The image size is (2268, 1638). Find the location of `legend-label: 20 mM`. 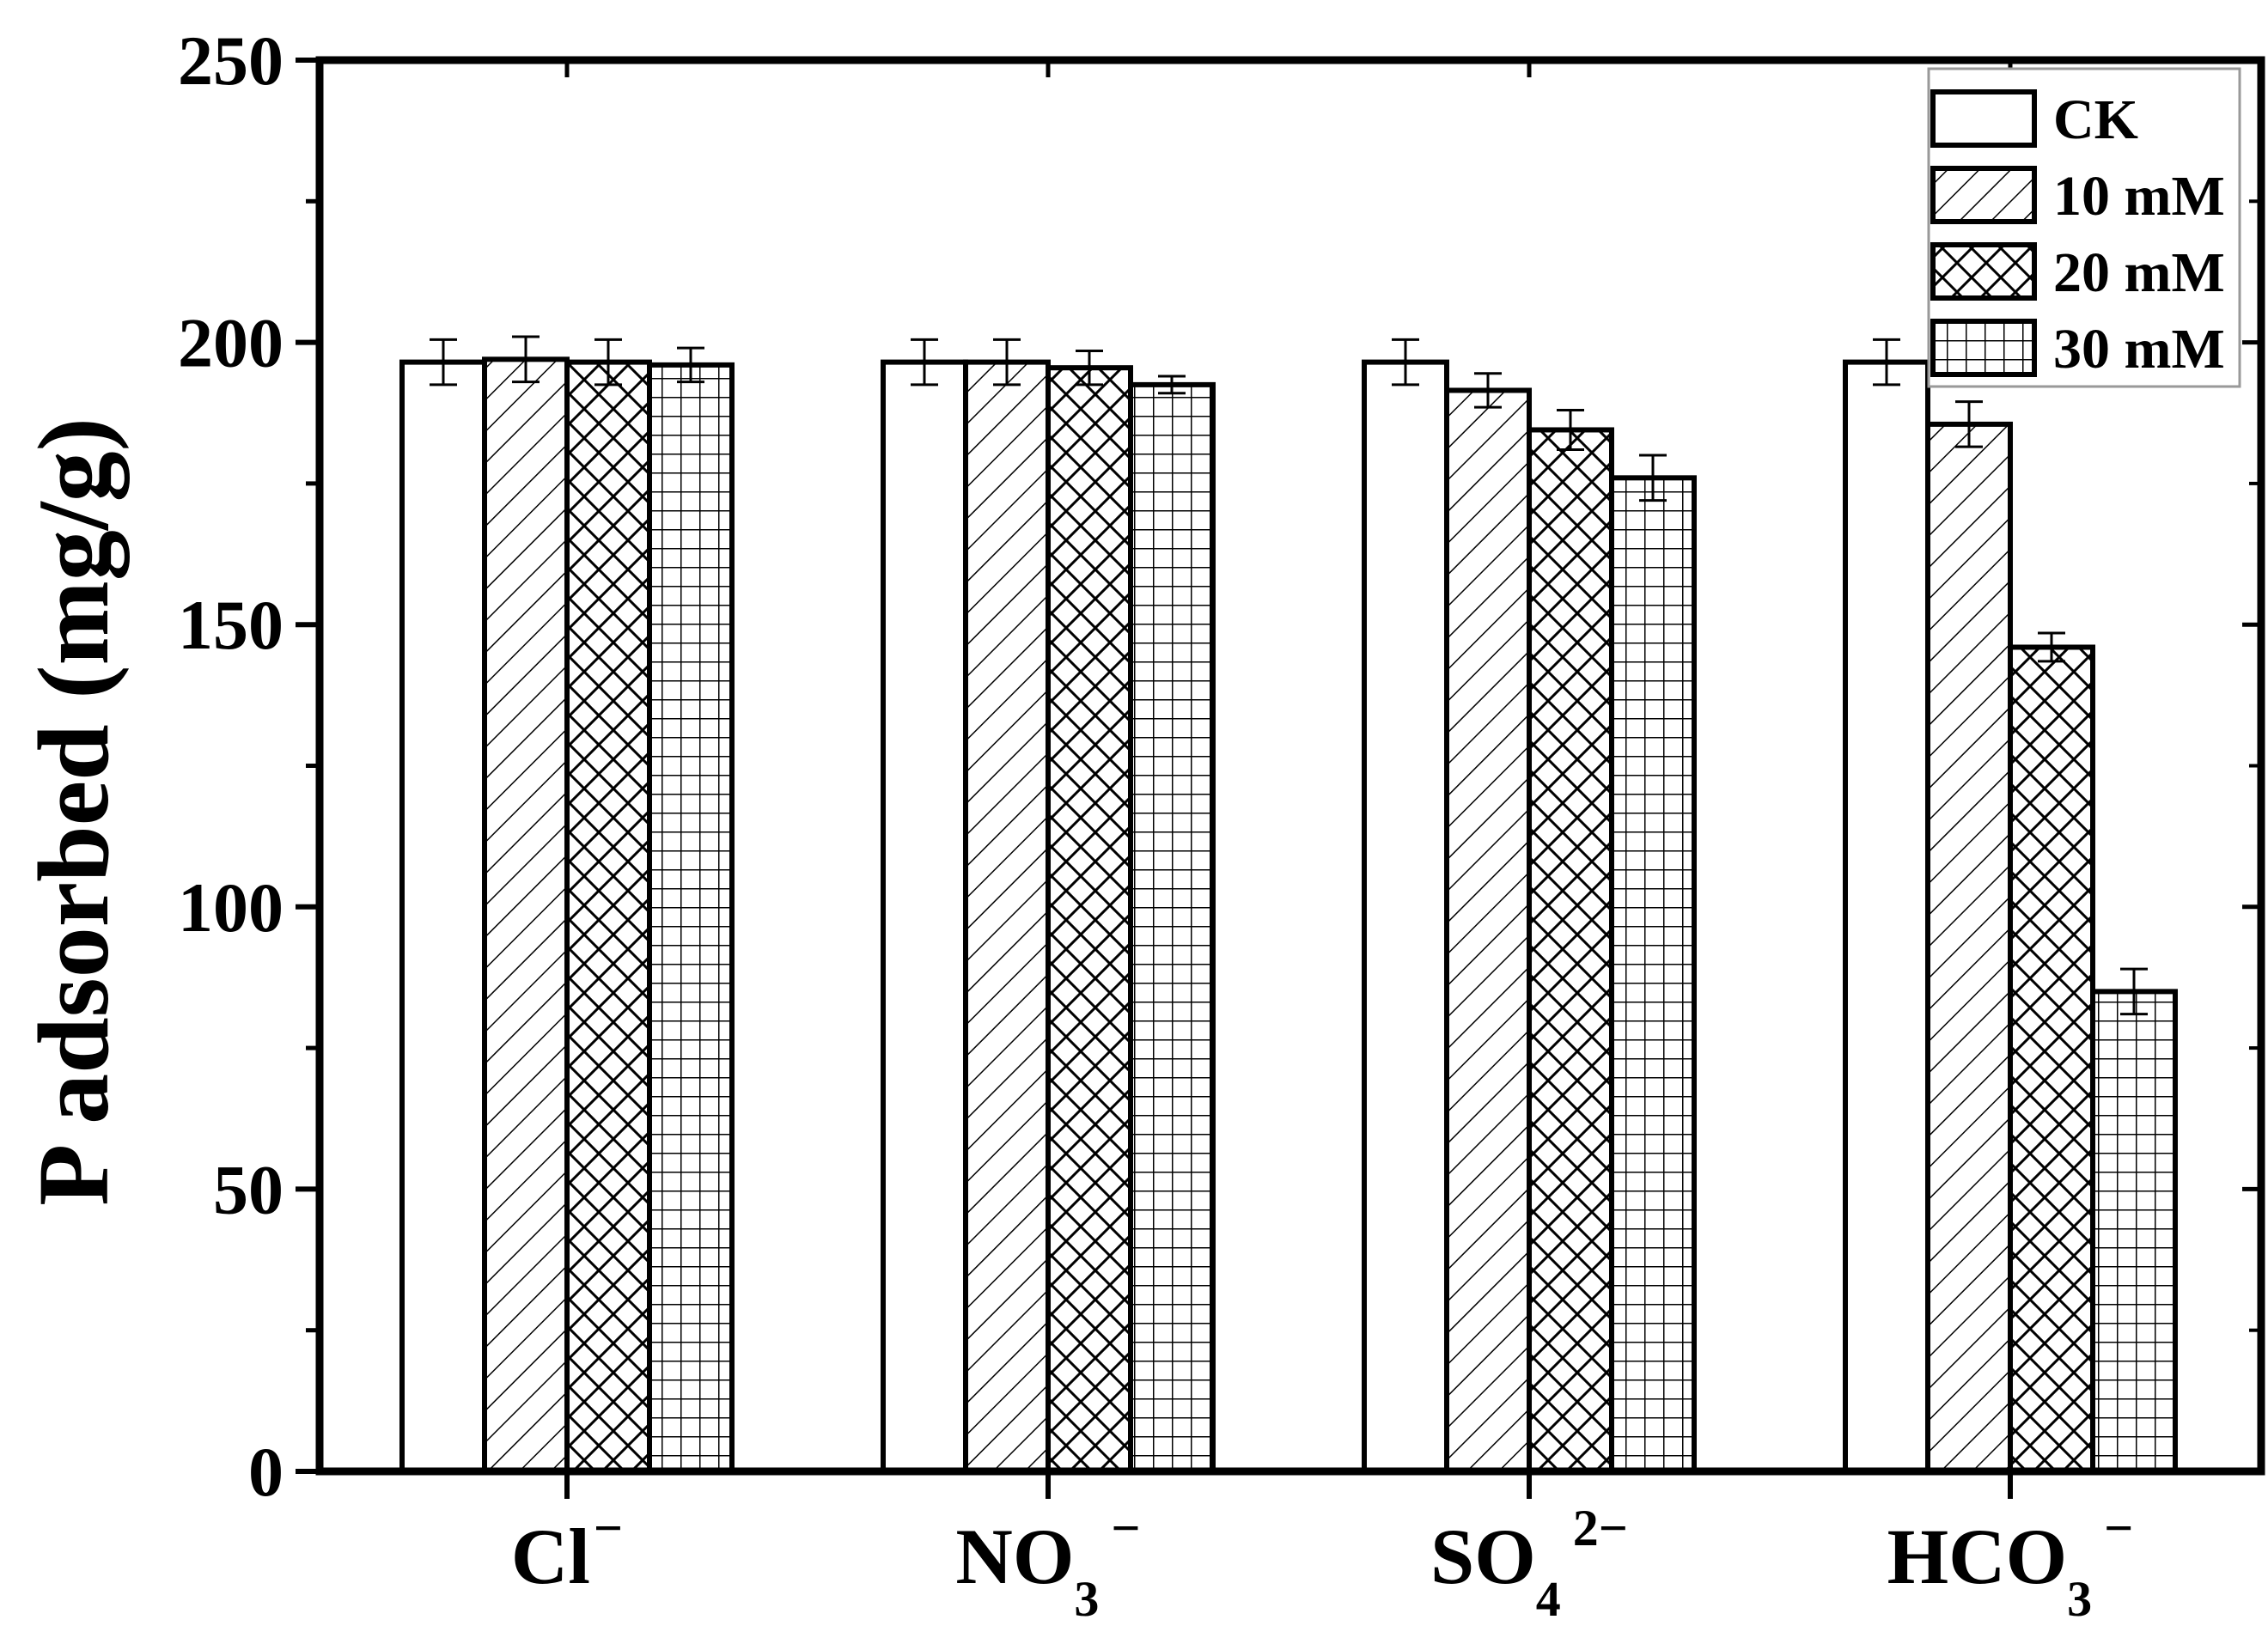

legend-label: 20 mM is located at coordinates (2139, 273).